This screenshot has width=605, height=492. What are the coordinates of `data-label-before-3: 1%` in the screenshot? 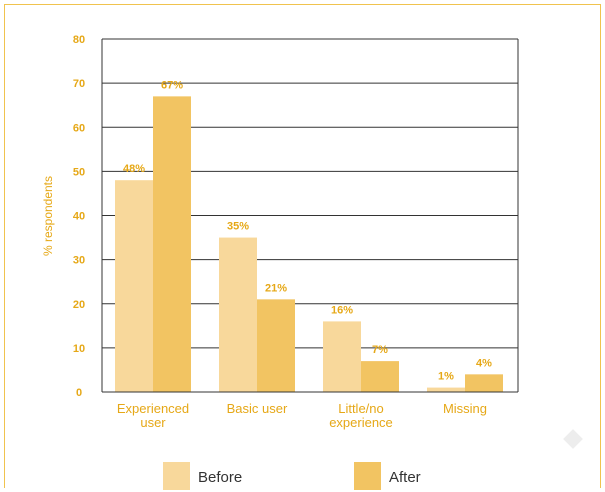 It's located at (446, 377).